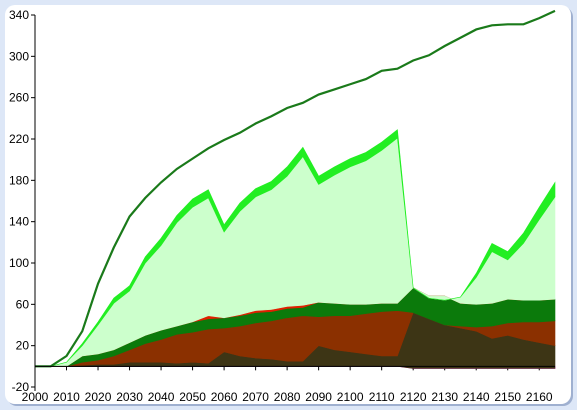 This screenshot has height=410, width=577. I want to click on y-tick-label: 220, so click(19, 139).